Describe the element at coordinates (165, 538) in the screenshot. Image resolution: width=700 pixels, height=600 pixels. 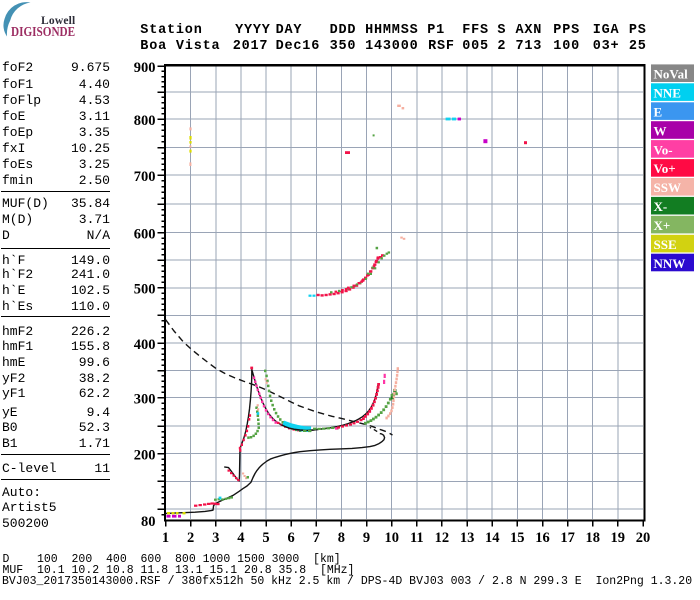
I see `svg-text: 1` at that location.